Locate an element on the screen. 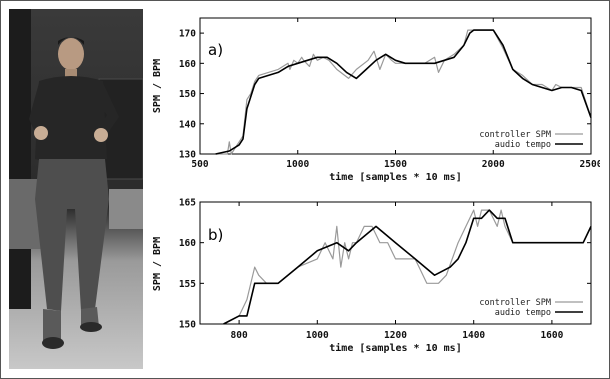  y-tick-label: 130 is located at coordinates (187, 155).